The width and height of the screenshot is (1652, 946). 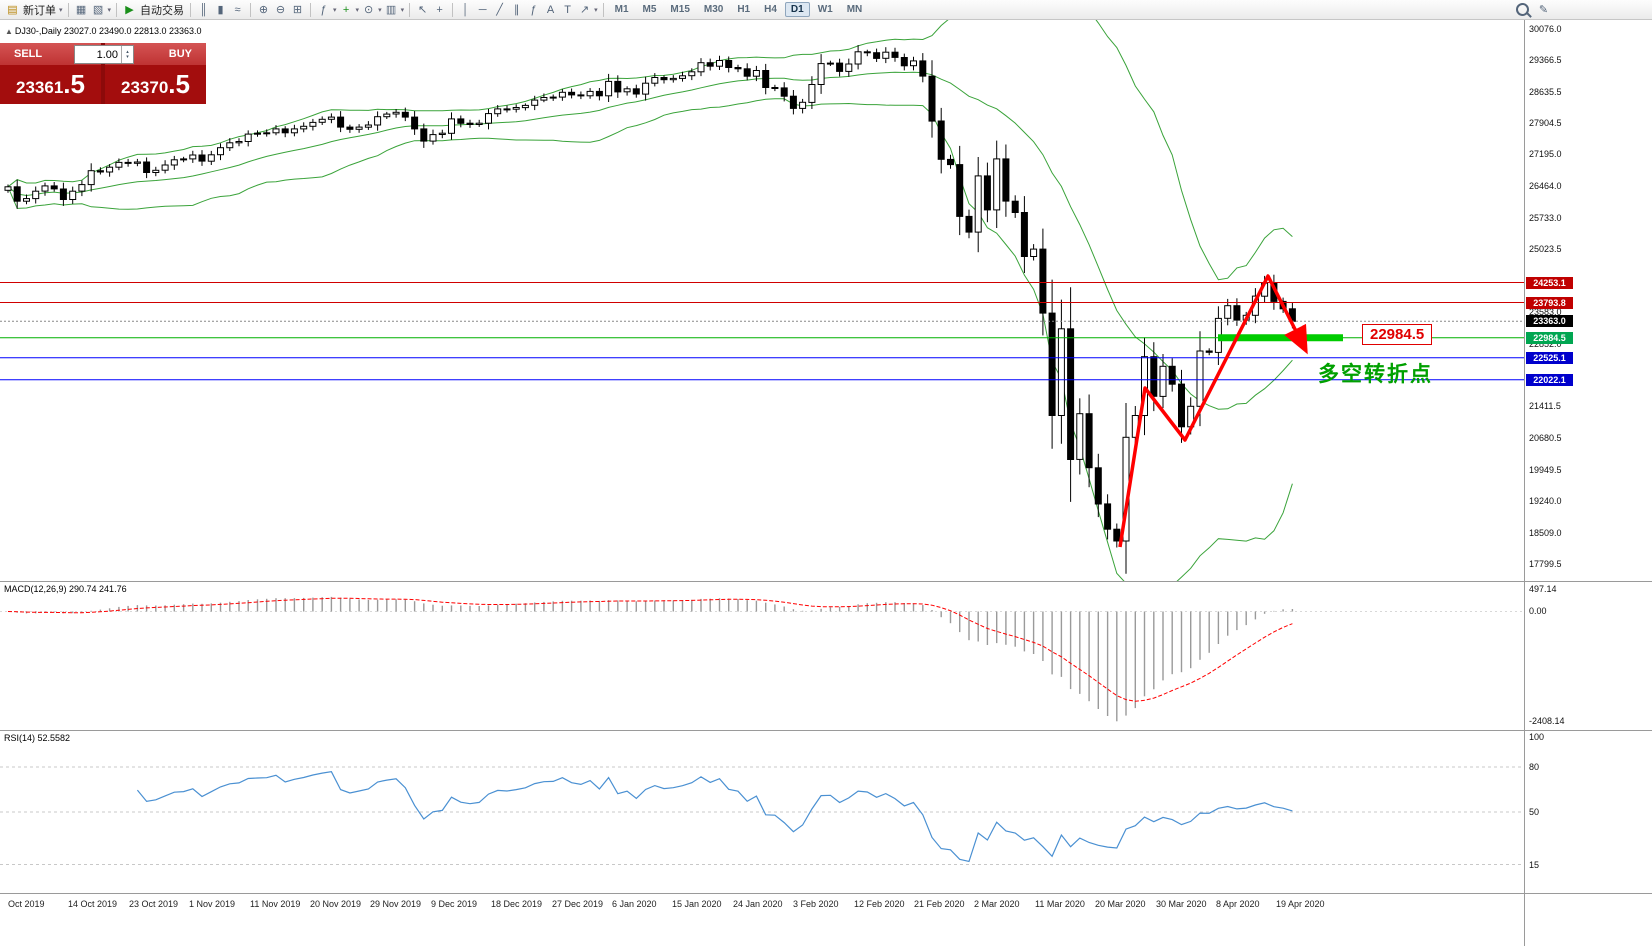 What do you see at coordinates (1181, 904) in the screenshot?
I see `date-label: 30 Mar 2020` at bounding box center [1181, 904].